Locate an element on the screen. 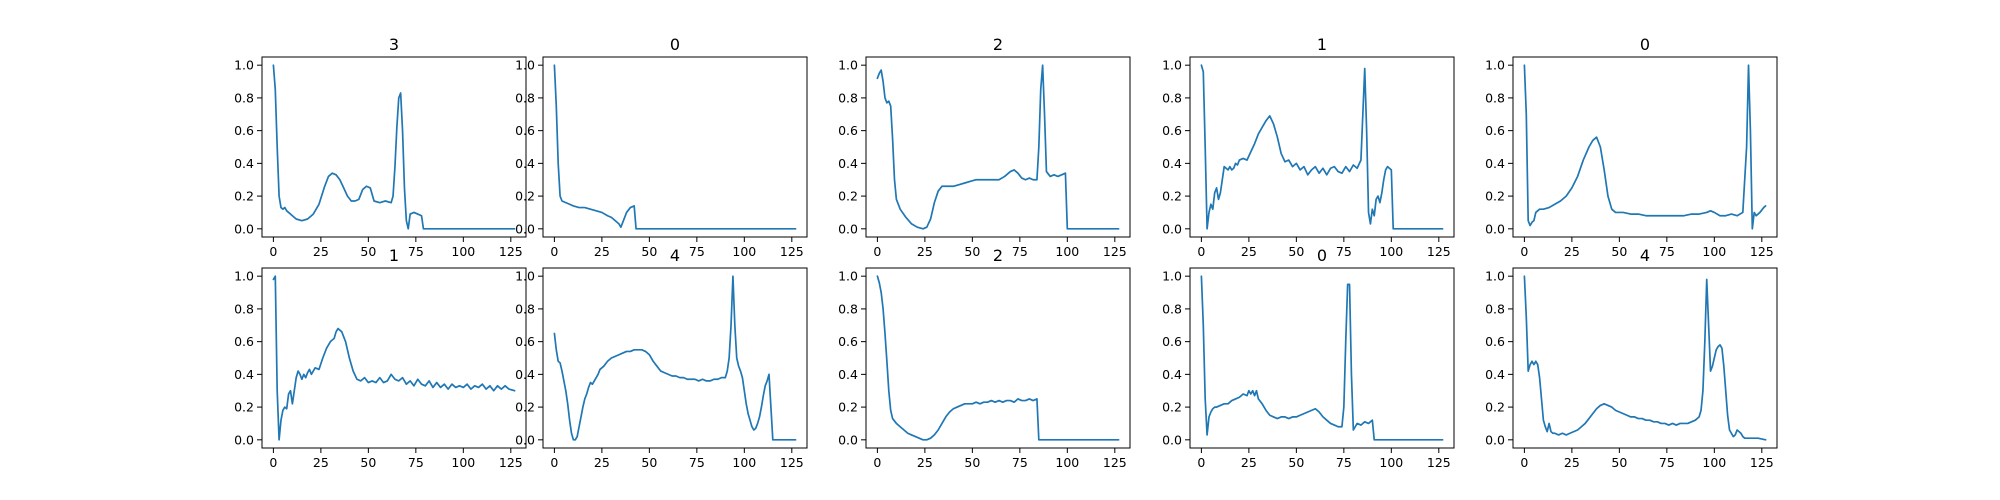 The image size is (2000, 500). subplot-8: 0 25 50 75 100 125 0.0 0.2 0.4 0.6 0.8 1.0 2 is located at coordinates (984, 358).